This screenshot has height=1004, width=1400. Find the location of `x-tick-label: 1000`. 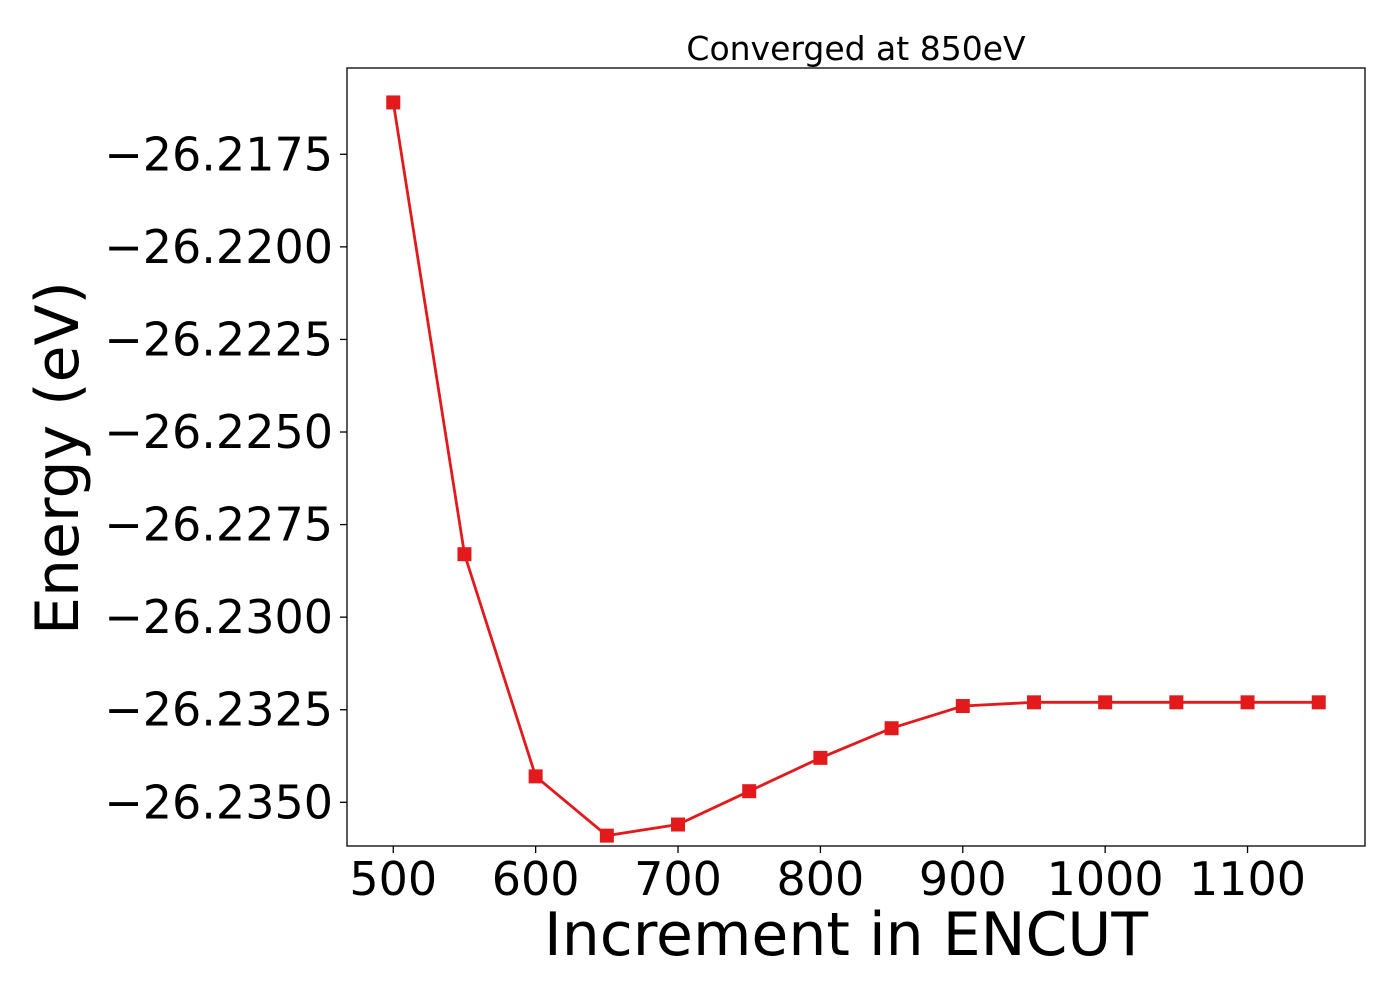

x-tick-label: 1000 is located at coordinates (1105, 879).